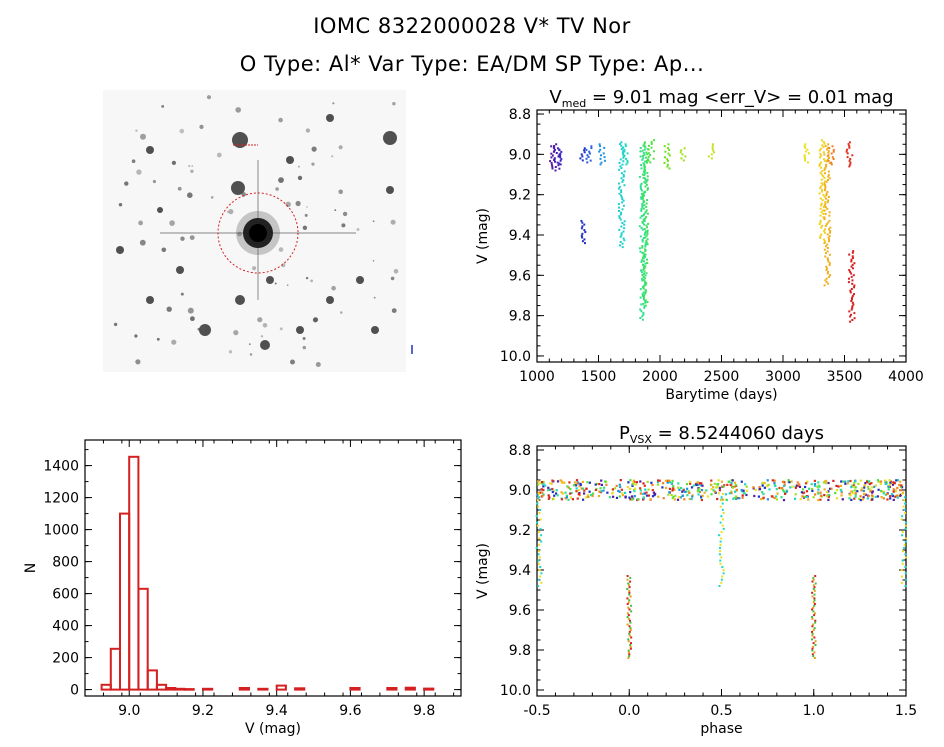 Image resolution: width=944 pixels, height=747 pixels. What do you see at coordinates (61, 531) in the screenshot?
I see `y-tick-label: 1000` at bounding box center [61, 531].